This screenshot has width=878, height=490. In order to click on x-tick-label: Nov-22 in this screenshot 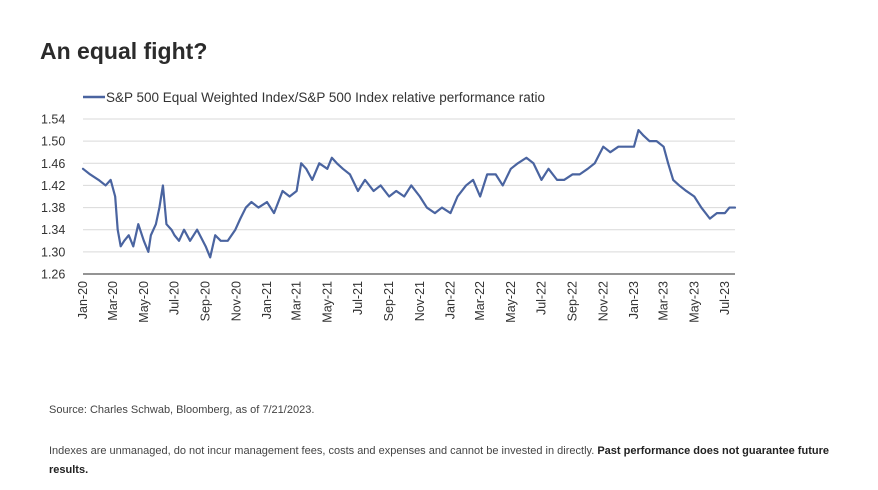, I will do `click(603, 301)`.